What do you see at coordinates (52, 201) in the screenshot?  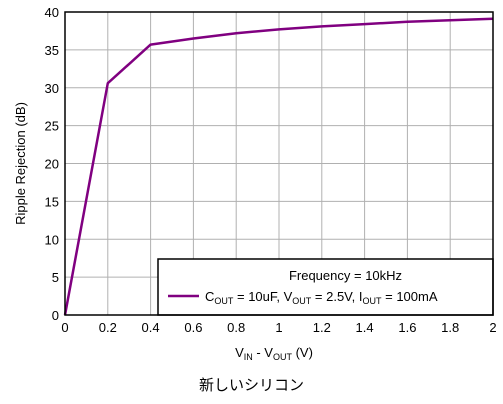 I see `y-tick-label: 15` at bounding box center [52, 201].